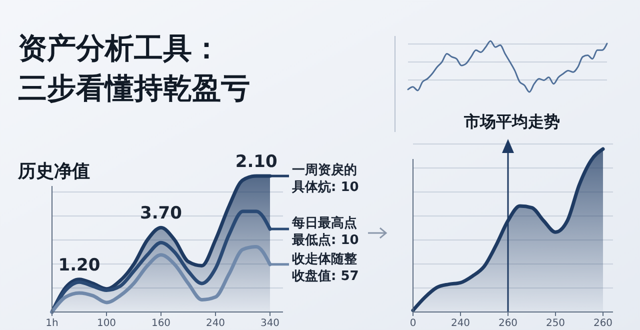  What do you see at coordinates (270, 323) in the screenshot?
I see `x-tick-label: 340` at bounding box center [270, 323].